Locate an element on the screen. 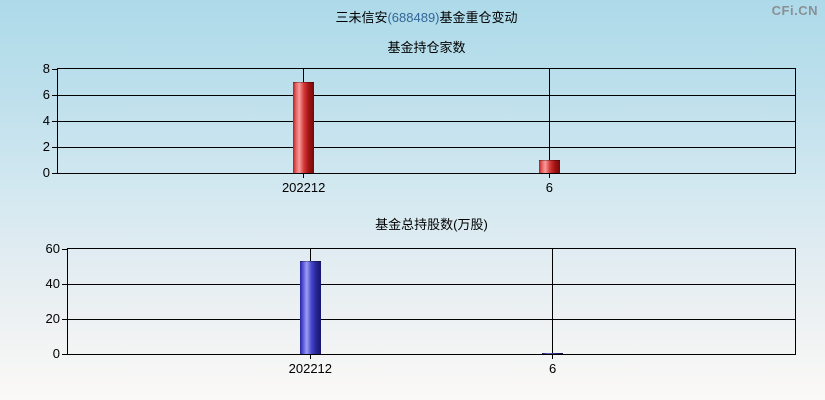 Image resolution: width=825 pixels, height=400 pixels. chart1-title: 基金持仓家数 is located at coordinates (426, 47).